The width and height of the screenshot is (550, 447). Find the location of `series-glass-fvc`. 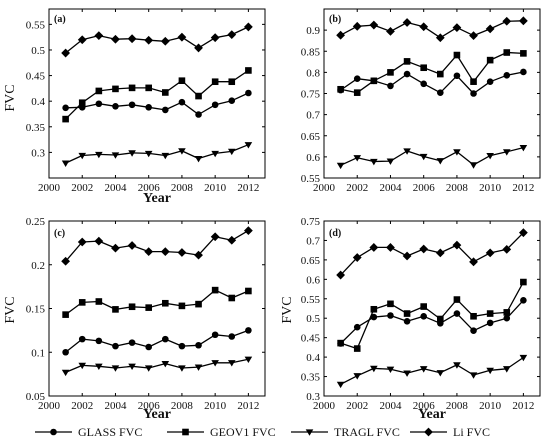

series-glass-fvc is located at coordinates (157, 103).